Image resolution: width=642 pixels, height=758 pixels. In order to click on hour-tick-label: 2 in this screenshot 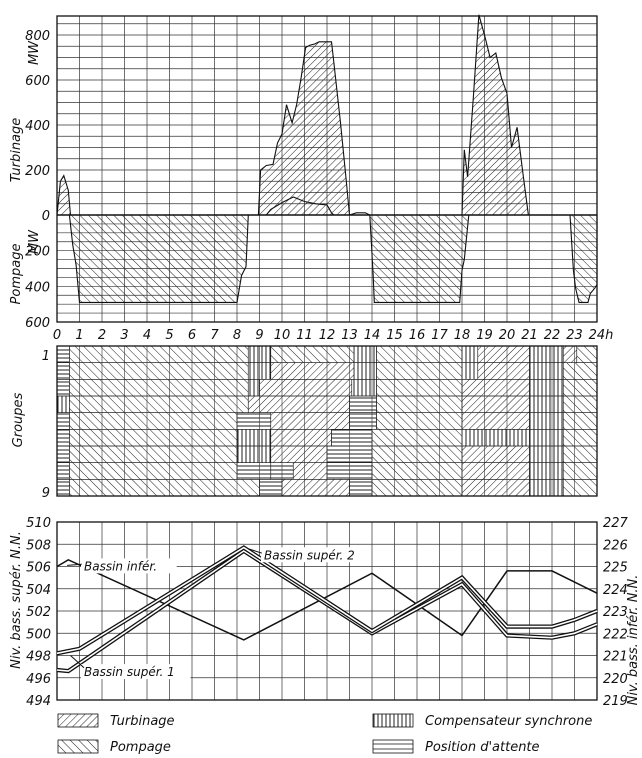, I will do `click(102, 335)`.